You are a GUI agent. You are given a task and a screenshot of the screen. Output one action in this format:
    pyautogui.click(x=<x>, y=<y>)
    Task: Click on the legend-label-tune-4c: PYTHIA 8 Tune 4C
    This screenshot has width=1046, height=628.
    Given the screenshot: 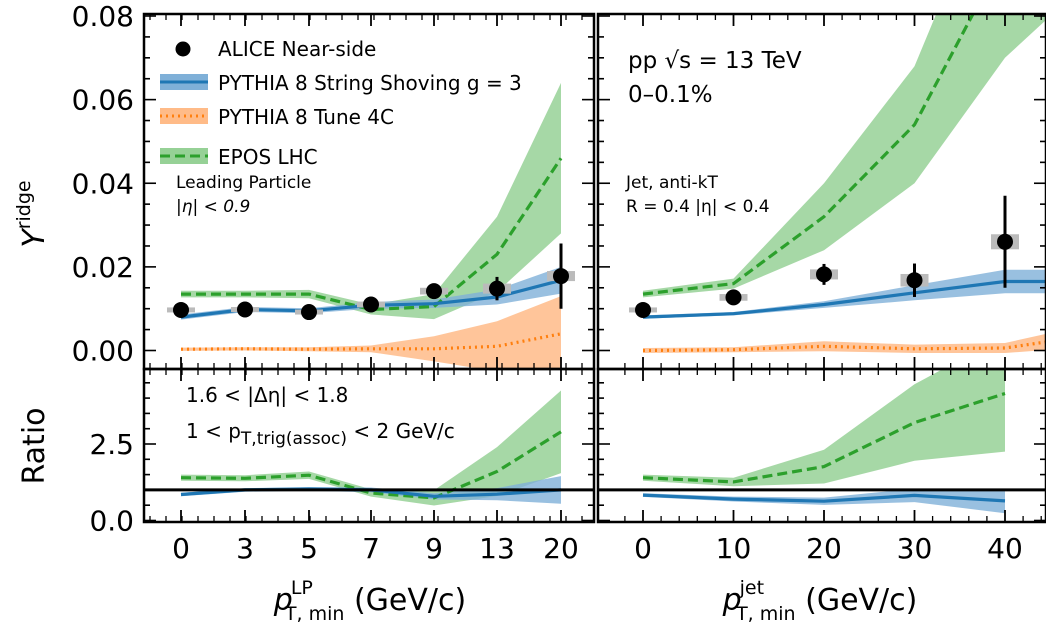 What is the action you would take?
    pyautogui.click(x=306, y=117)
    